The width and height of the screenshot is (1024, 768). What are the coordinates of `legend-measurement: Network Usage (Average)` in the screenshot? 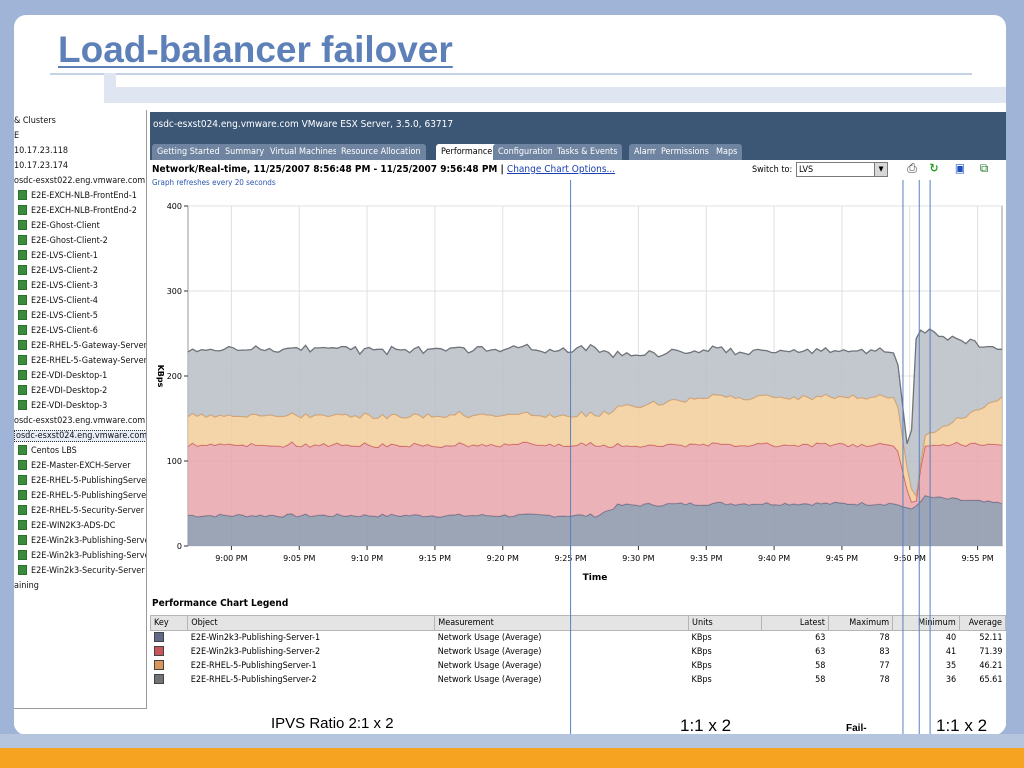 It's located at (489, 652).